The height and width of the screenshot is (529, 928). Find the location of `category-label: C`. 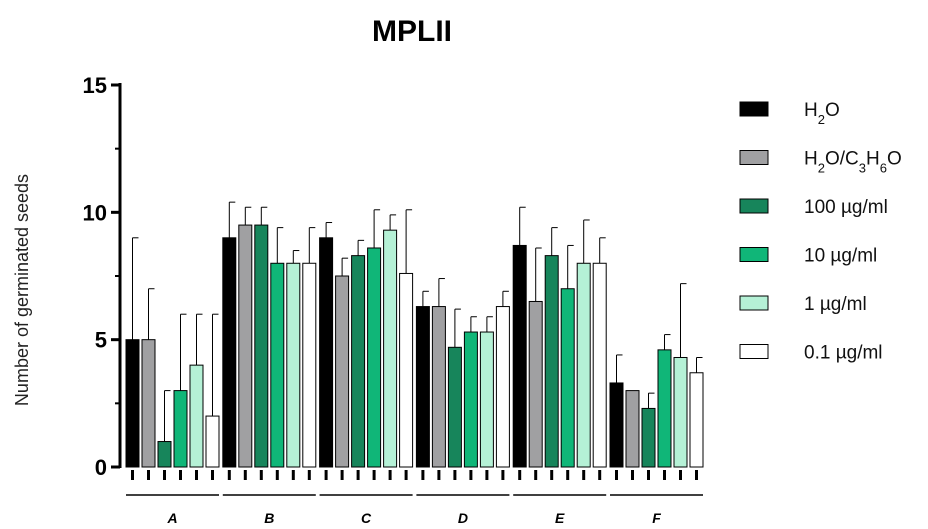

category-label: C is located at coordinates (366, 518).